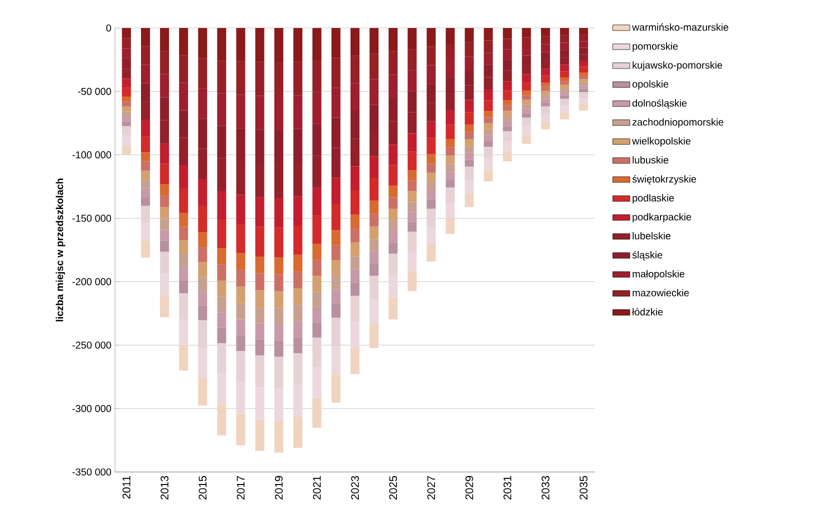 The image size is (833, 519). Describe the element at coordinates (317, 488) in the screenshot. I see `x-tick-label: 2021` at that location.